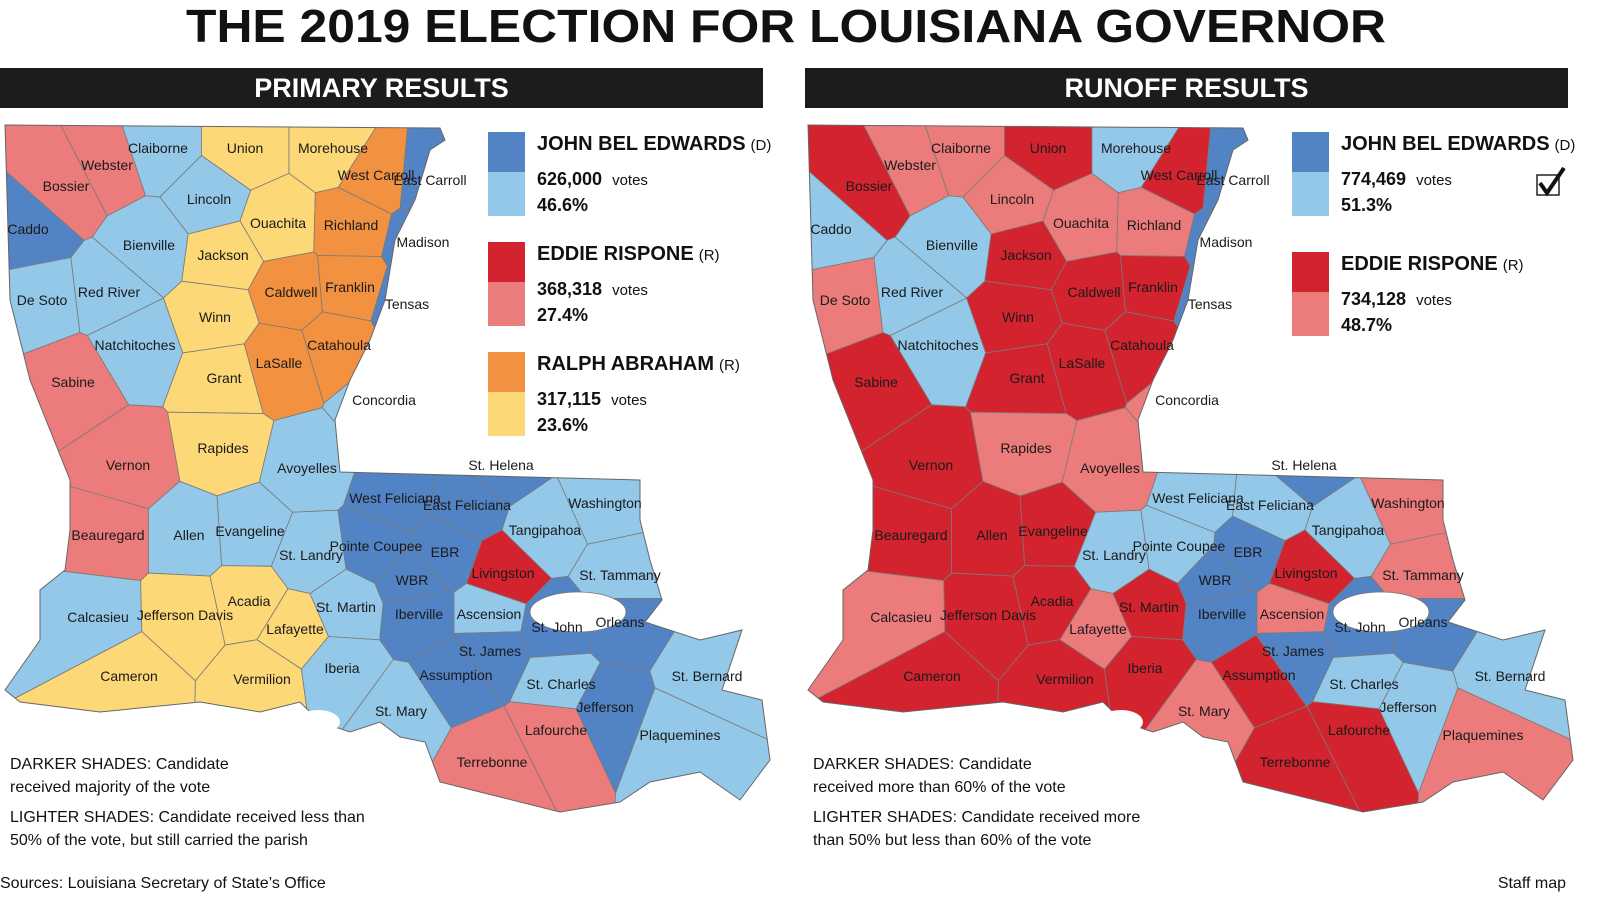 This screenshot has width=1600, height=912. What do you see at coordinates (1292, 614) in the screenshot?
I see `parish-label: Ascension` at bounding box center [1292, 614].